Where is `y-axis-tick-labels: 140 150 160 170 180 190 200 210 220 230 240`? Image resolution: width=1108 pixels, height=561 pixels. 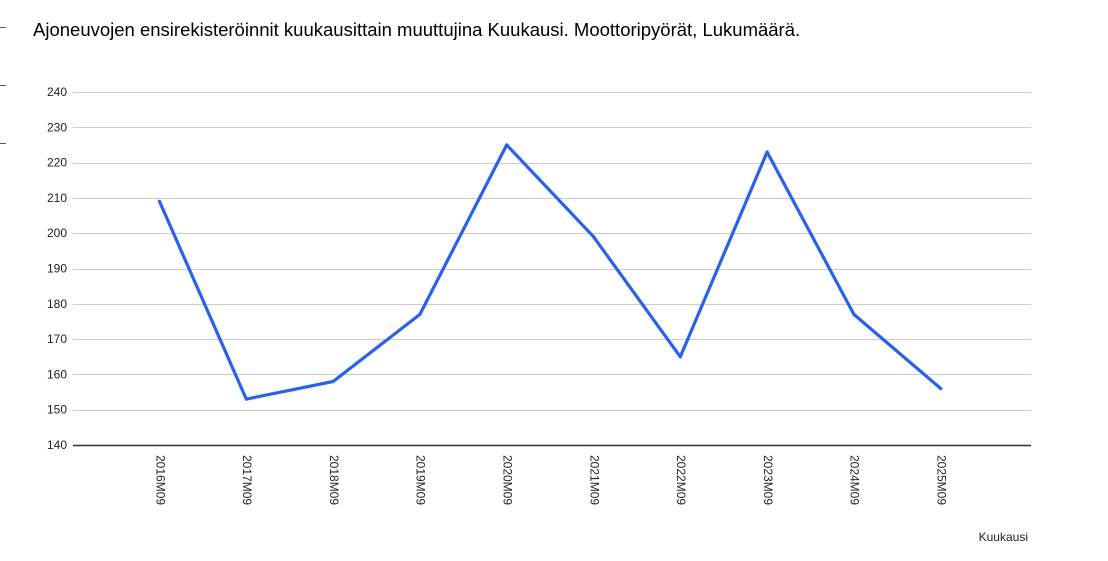
y-axis-tick-labels: 140 150 160 170 180 190 200 210 220 230 240 is located at coordinates (57, 268).